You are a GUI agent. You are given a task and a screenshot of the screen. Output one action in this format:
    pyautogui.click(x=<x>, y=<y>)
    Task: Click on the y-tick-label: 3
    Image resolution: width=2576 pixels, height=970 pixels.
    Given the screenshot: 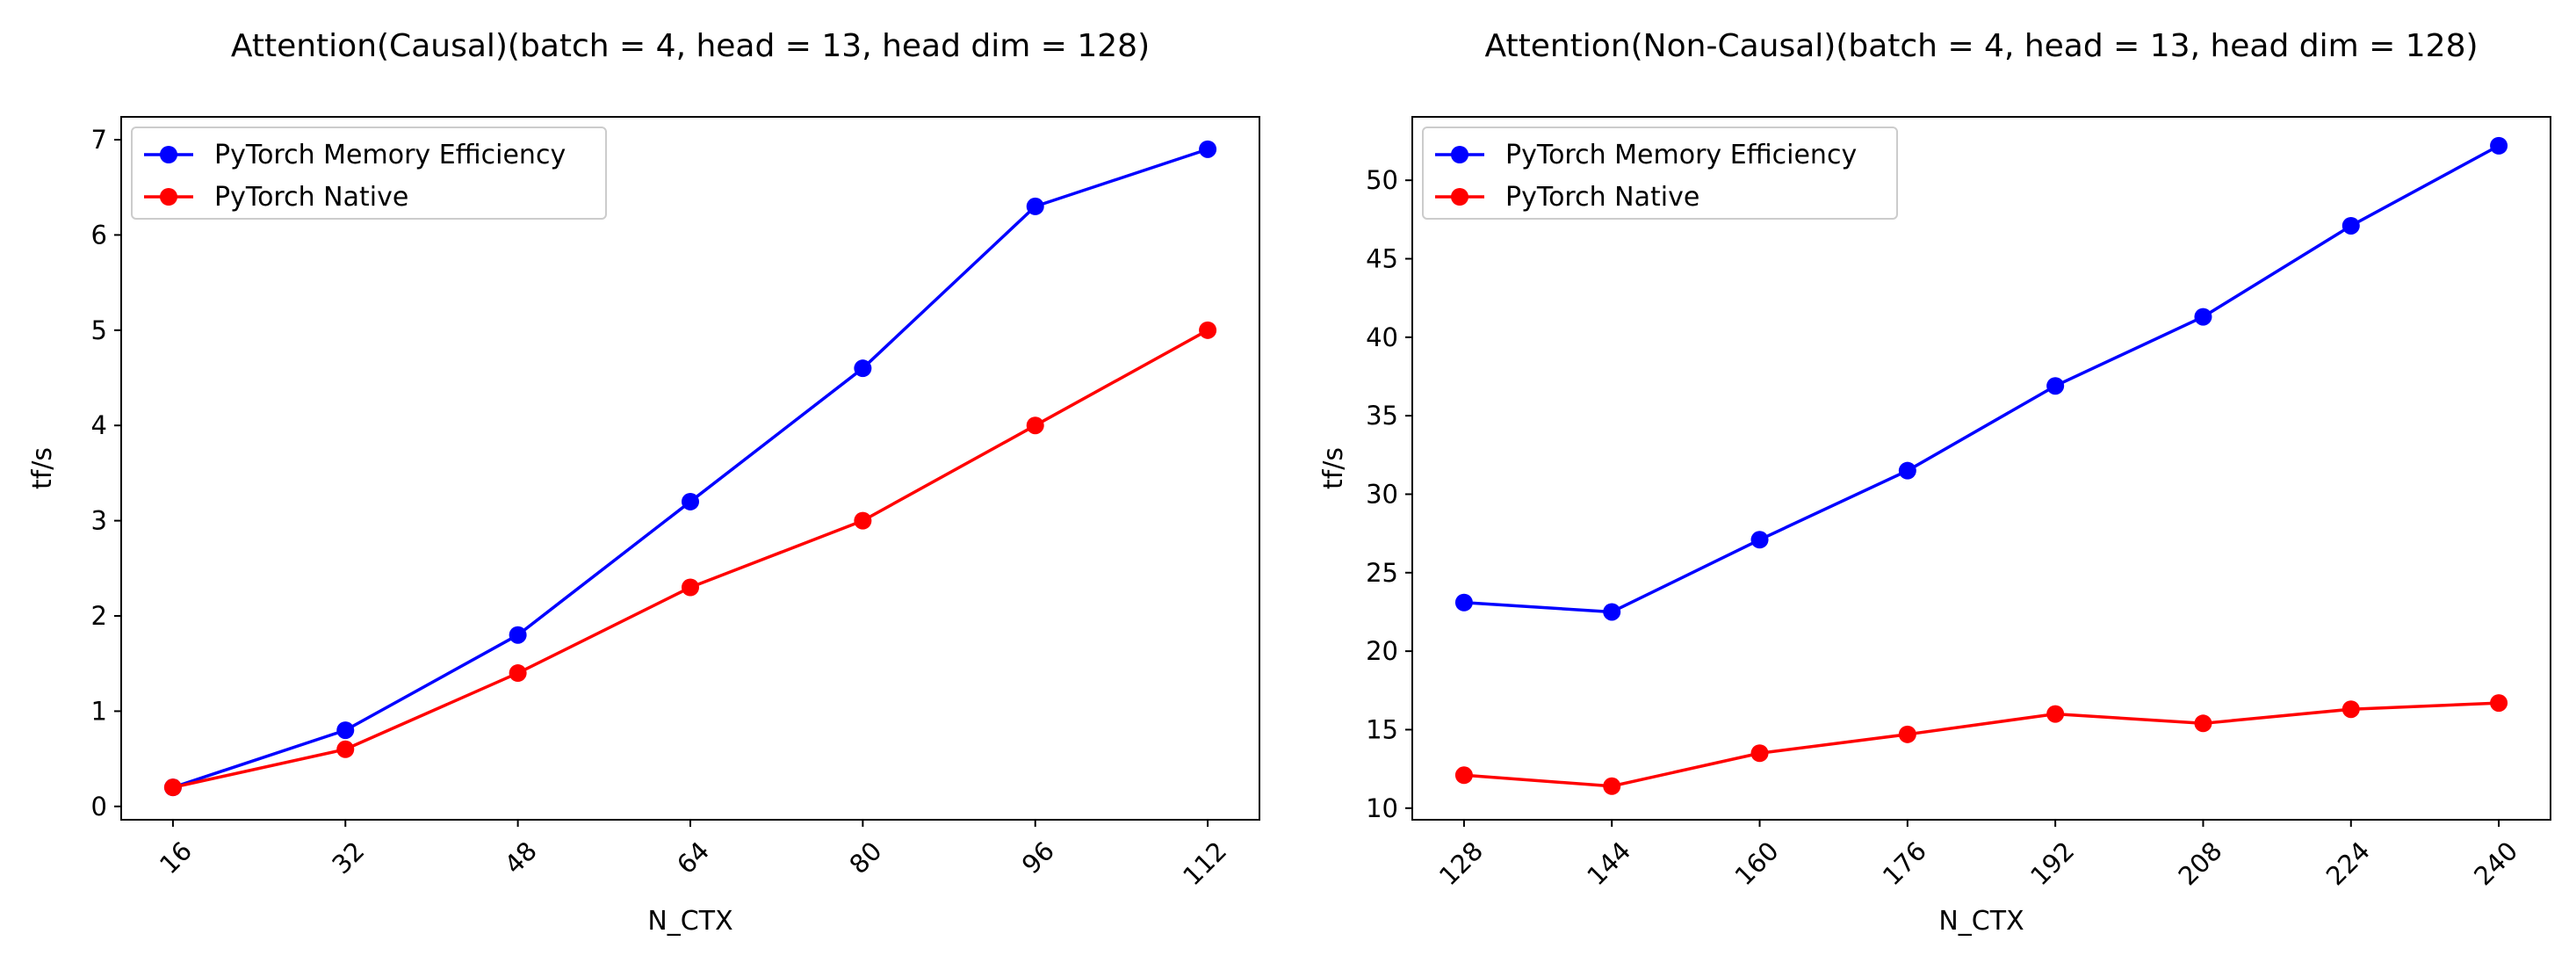 What is the action you would take?
    pyautogui.click(x=99, y=521)
    